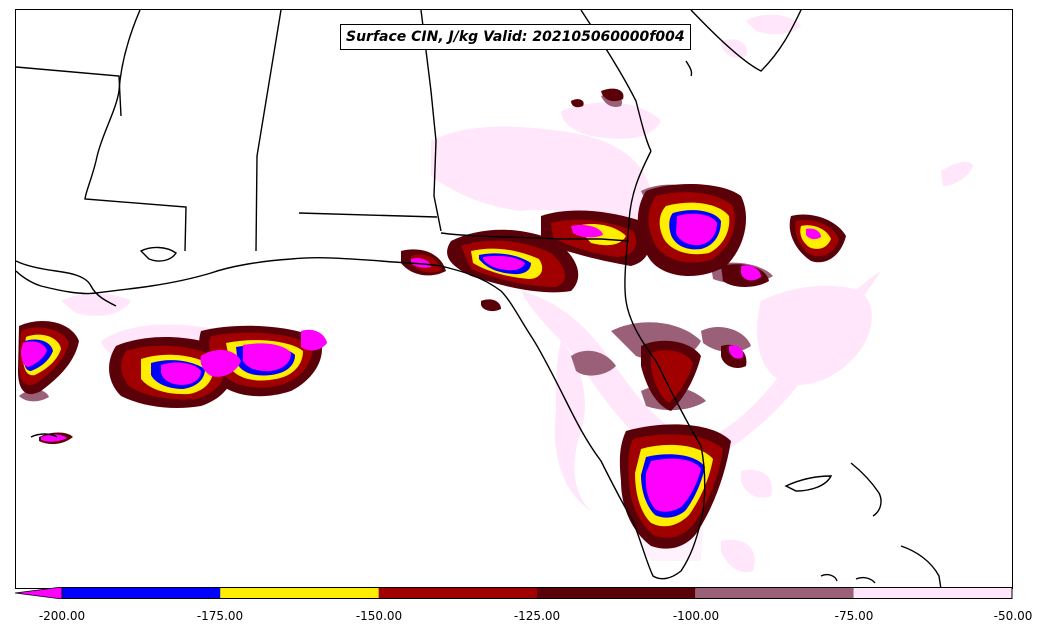  What do you see at coordinates (696, 616) in the screenshot?
I see `colorbar-tick-label: -100.00` at bounding box center [696, 616].